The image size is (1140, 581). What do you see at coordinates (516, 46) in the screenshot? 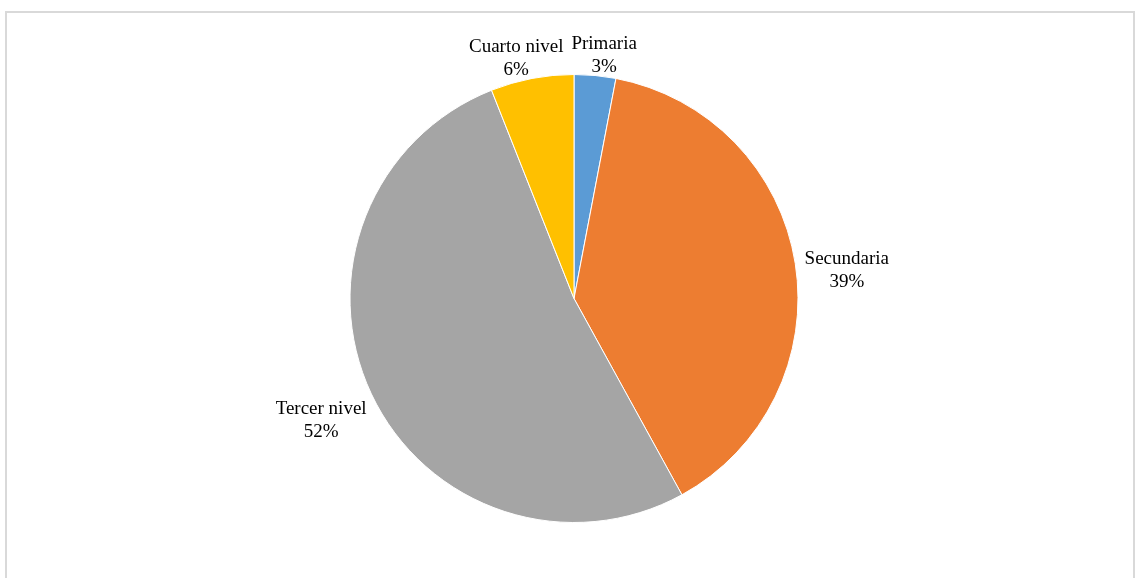
I see `slice-label: Cuarto nivel` at bounding box center [516, 46].